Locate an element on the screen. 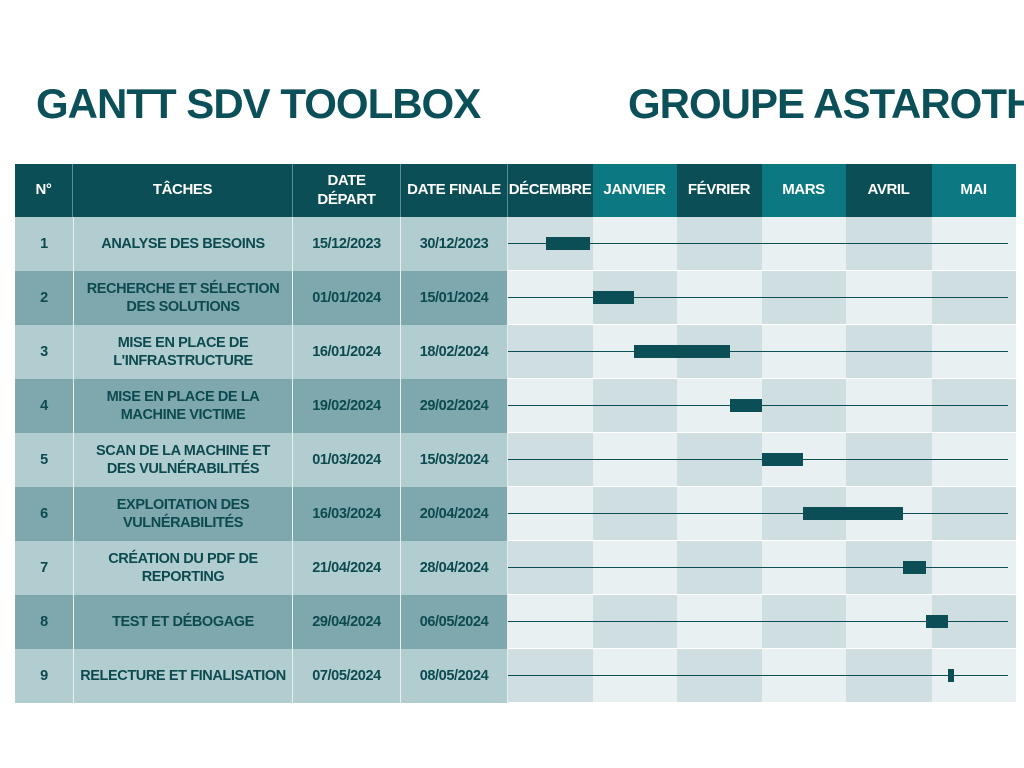 The width and height of the screenshot is (1024, 768). task-end-date: 08/05/2024 is located at coordinates (454, 676).